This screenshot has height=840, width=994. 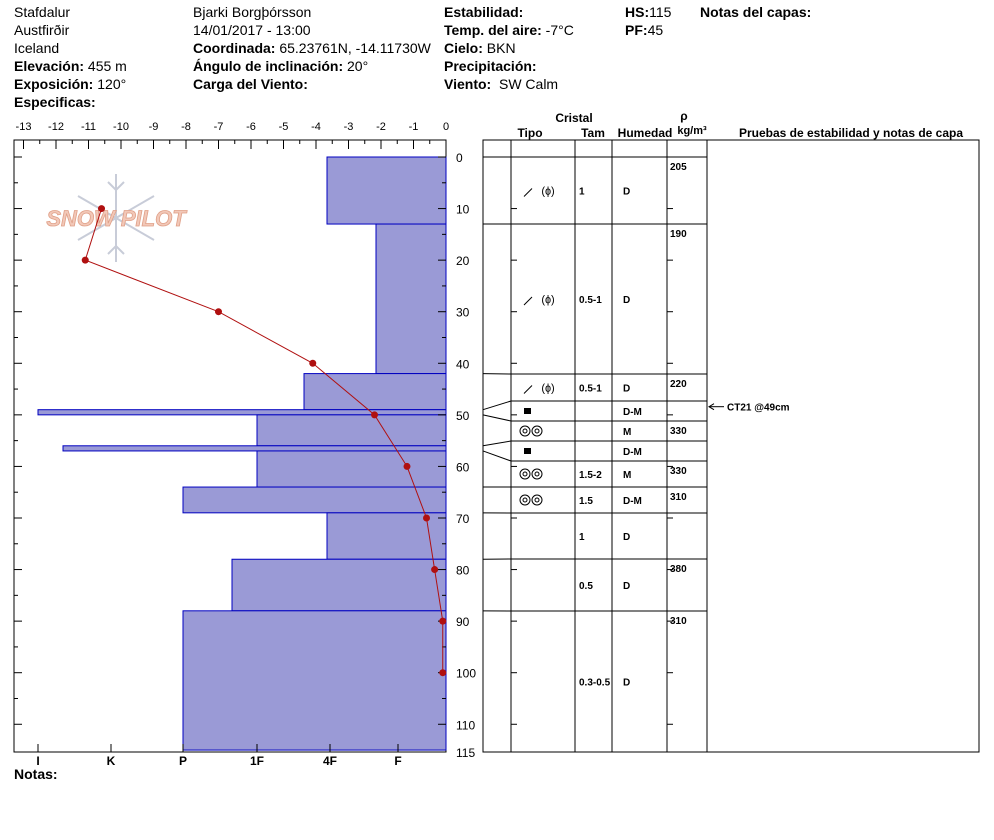 I want to click on layer-density: 205, so click(x=678, y=167).